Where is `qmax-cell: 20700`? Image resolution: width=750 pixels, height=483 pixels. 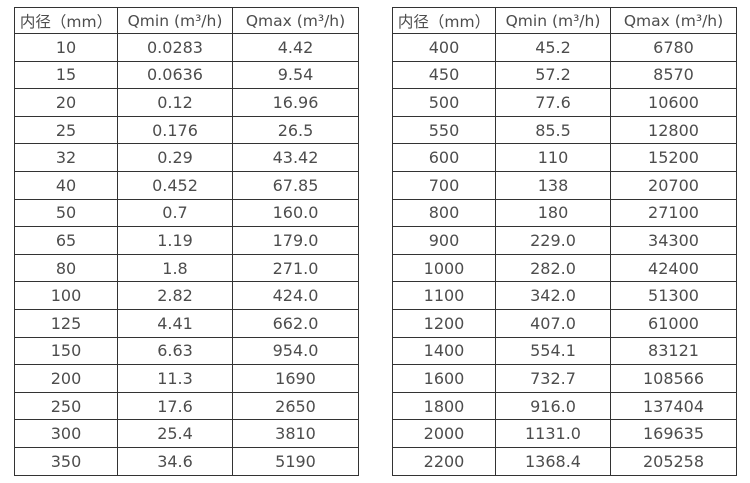 qmax-cell: 20700 is located at coordinates (673, 185).